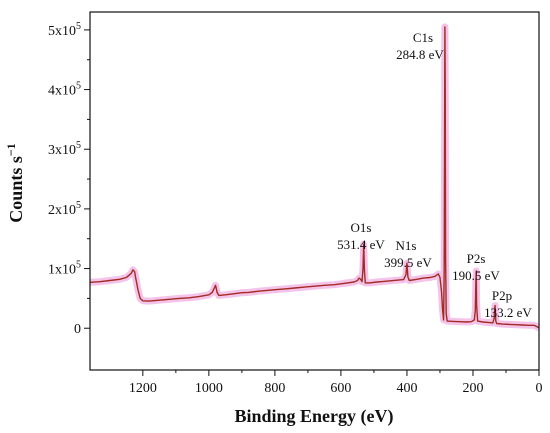 This screenshot has height=433, width=550. I want to click on y-tick-label-100000: 1x10⁵, so click(64, 269).